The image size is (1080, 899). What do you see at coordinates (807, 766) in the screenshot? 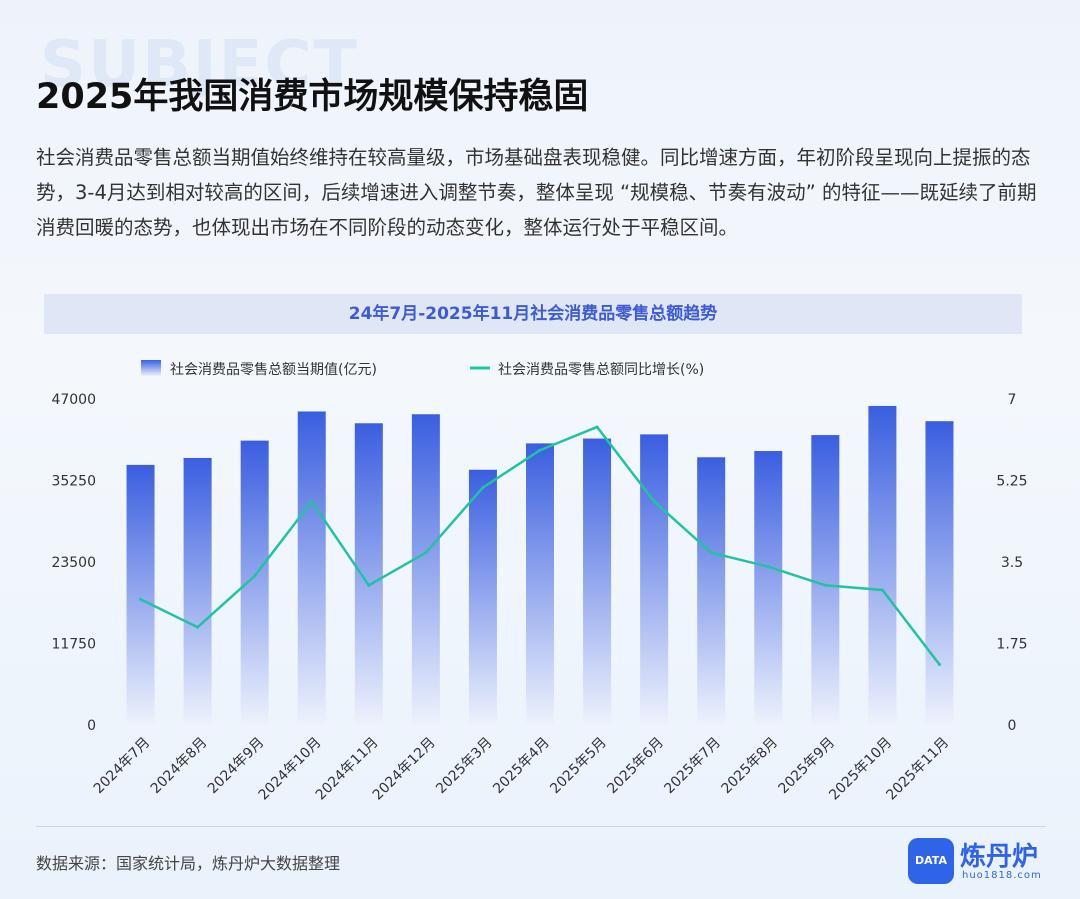
I see `x-tick-label: 2025年9月` at bounding box center [807, 766].